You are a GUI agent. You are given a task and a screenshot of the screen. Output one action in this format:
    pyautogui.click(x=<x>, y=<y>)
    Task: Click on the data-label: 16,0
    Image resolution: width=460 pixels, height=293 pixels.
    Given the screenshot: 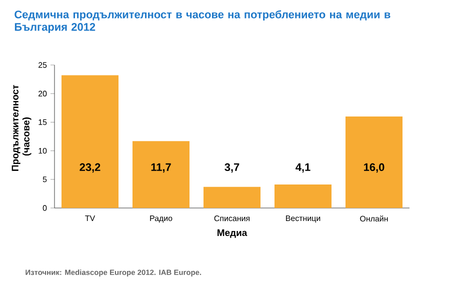 What is the action you would take?
    pyautogui.click(x=374, y=168)
    